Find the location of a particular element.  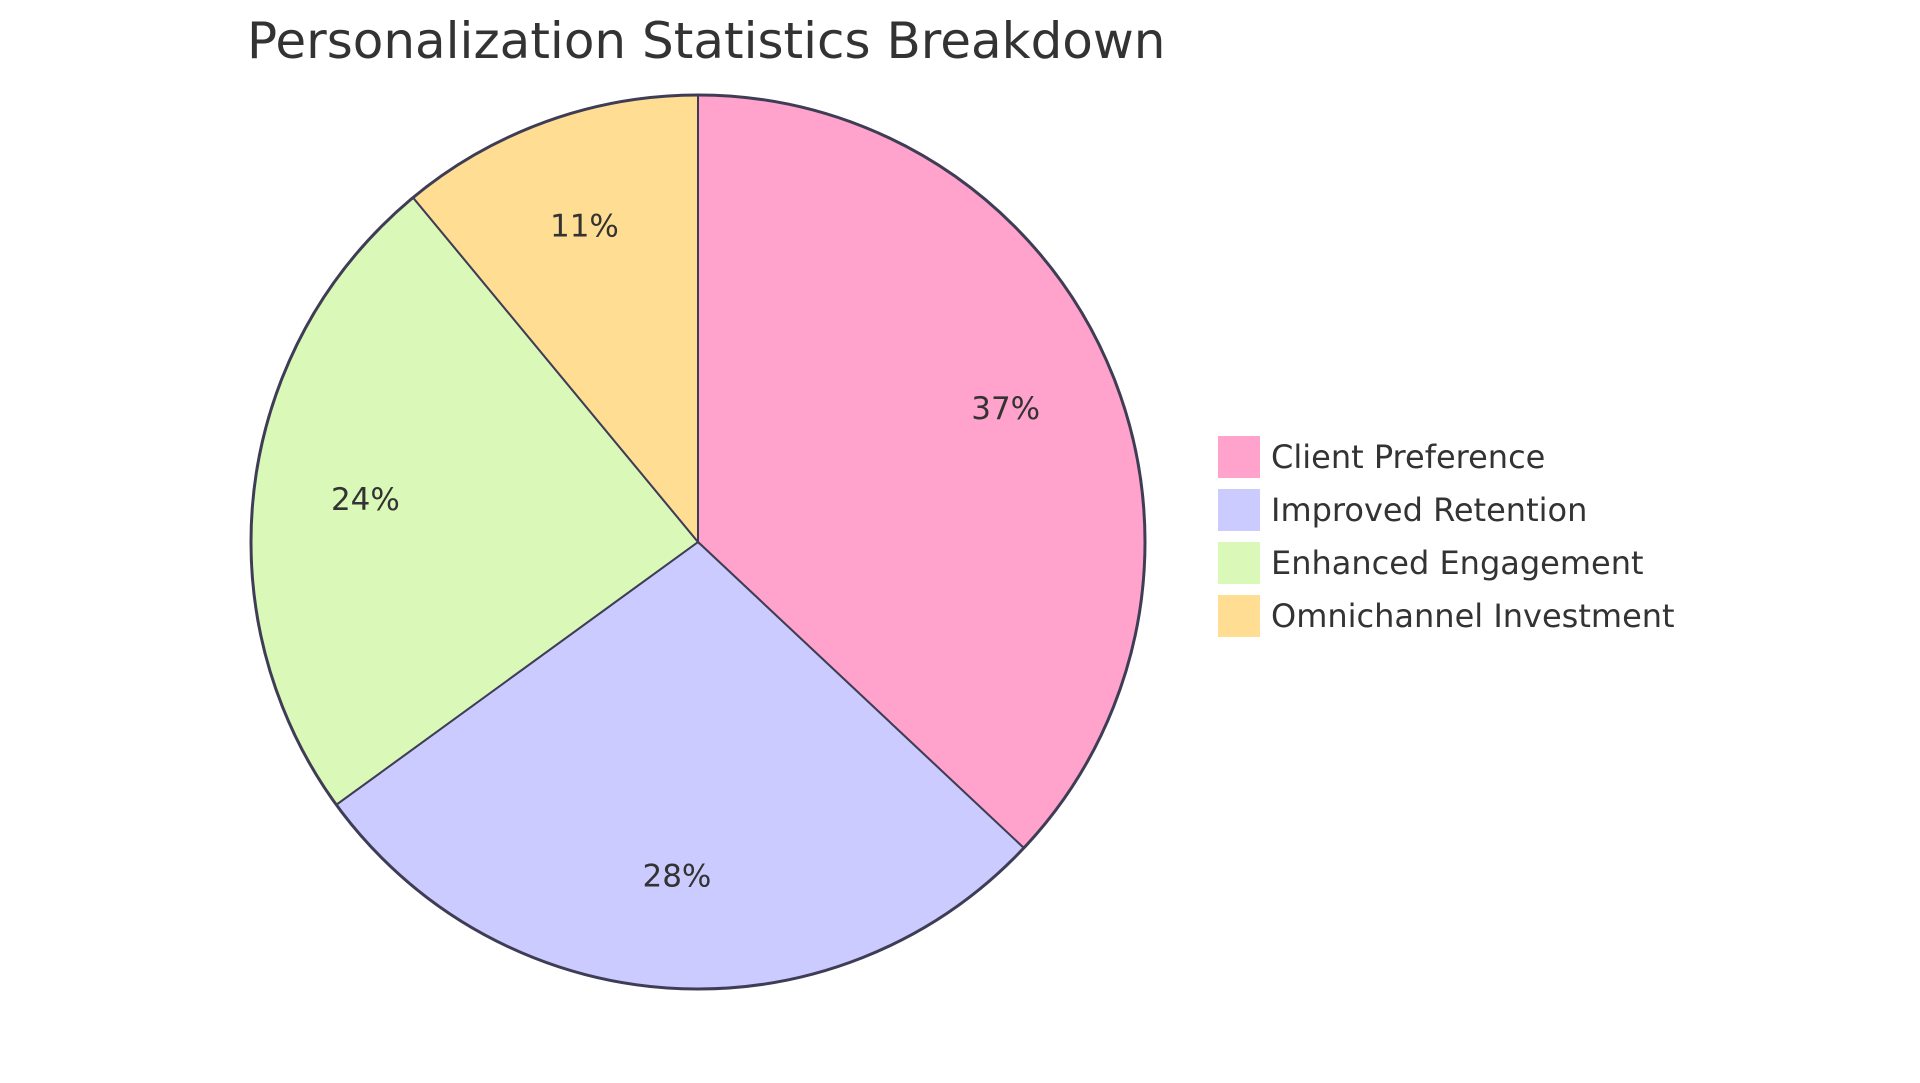

legend-label: Omnichannel Investment is located at coordinates (1473, 616).